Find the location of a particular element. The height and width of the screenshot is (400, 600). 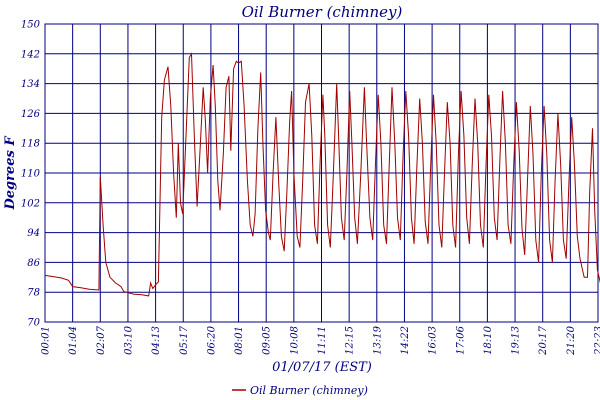

x-tick-label: 10:08 is located at coordinates (294, 340).